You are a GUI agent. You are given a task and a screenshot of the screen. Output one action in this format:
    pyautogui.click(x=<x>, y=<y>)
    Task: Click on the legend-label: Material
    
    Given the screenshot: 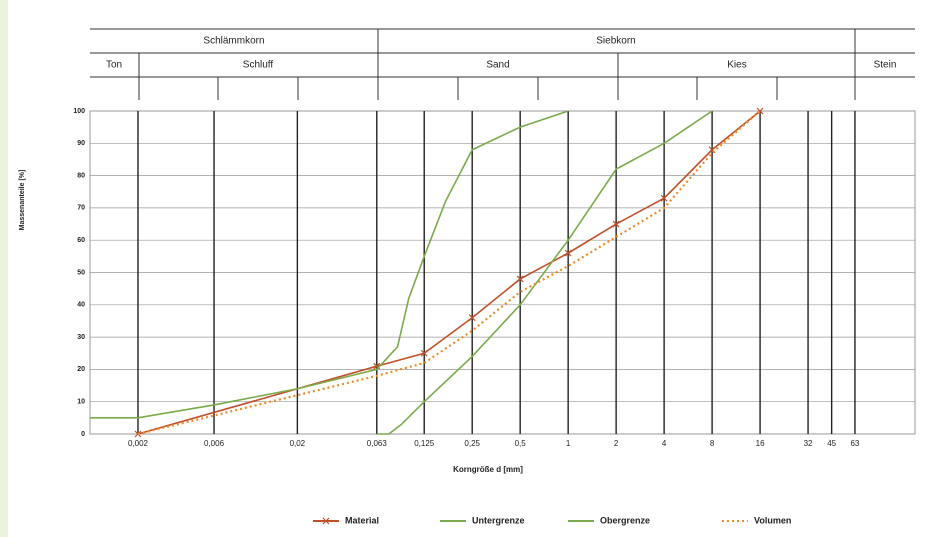 What is the action you would take?
    pyautogui.click(x=362, y=520)
    